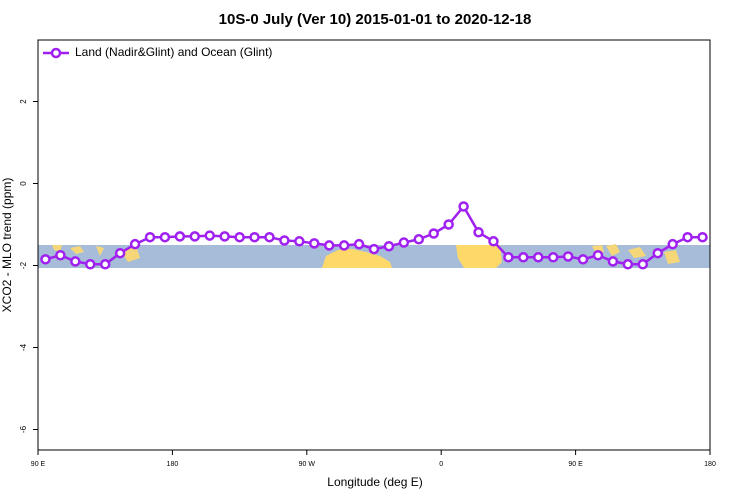  Describe the element at coordinates (23, 347) in the screenshot. I see `y-tick-label: -4` at that location.